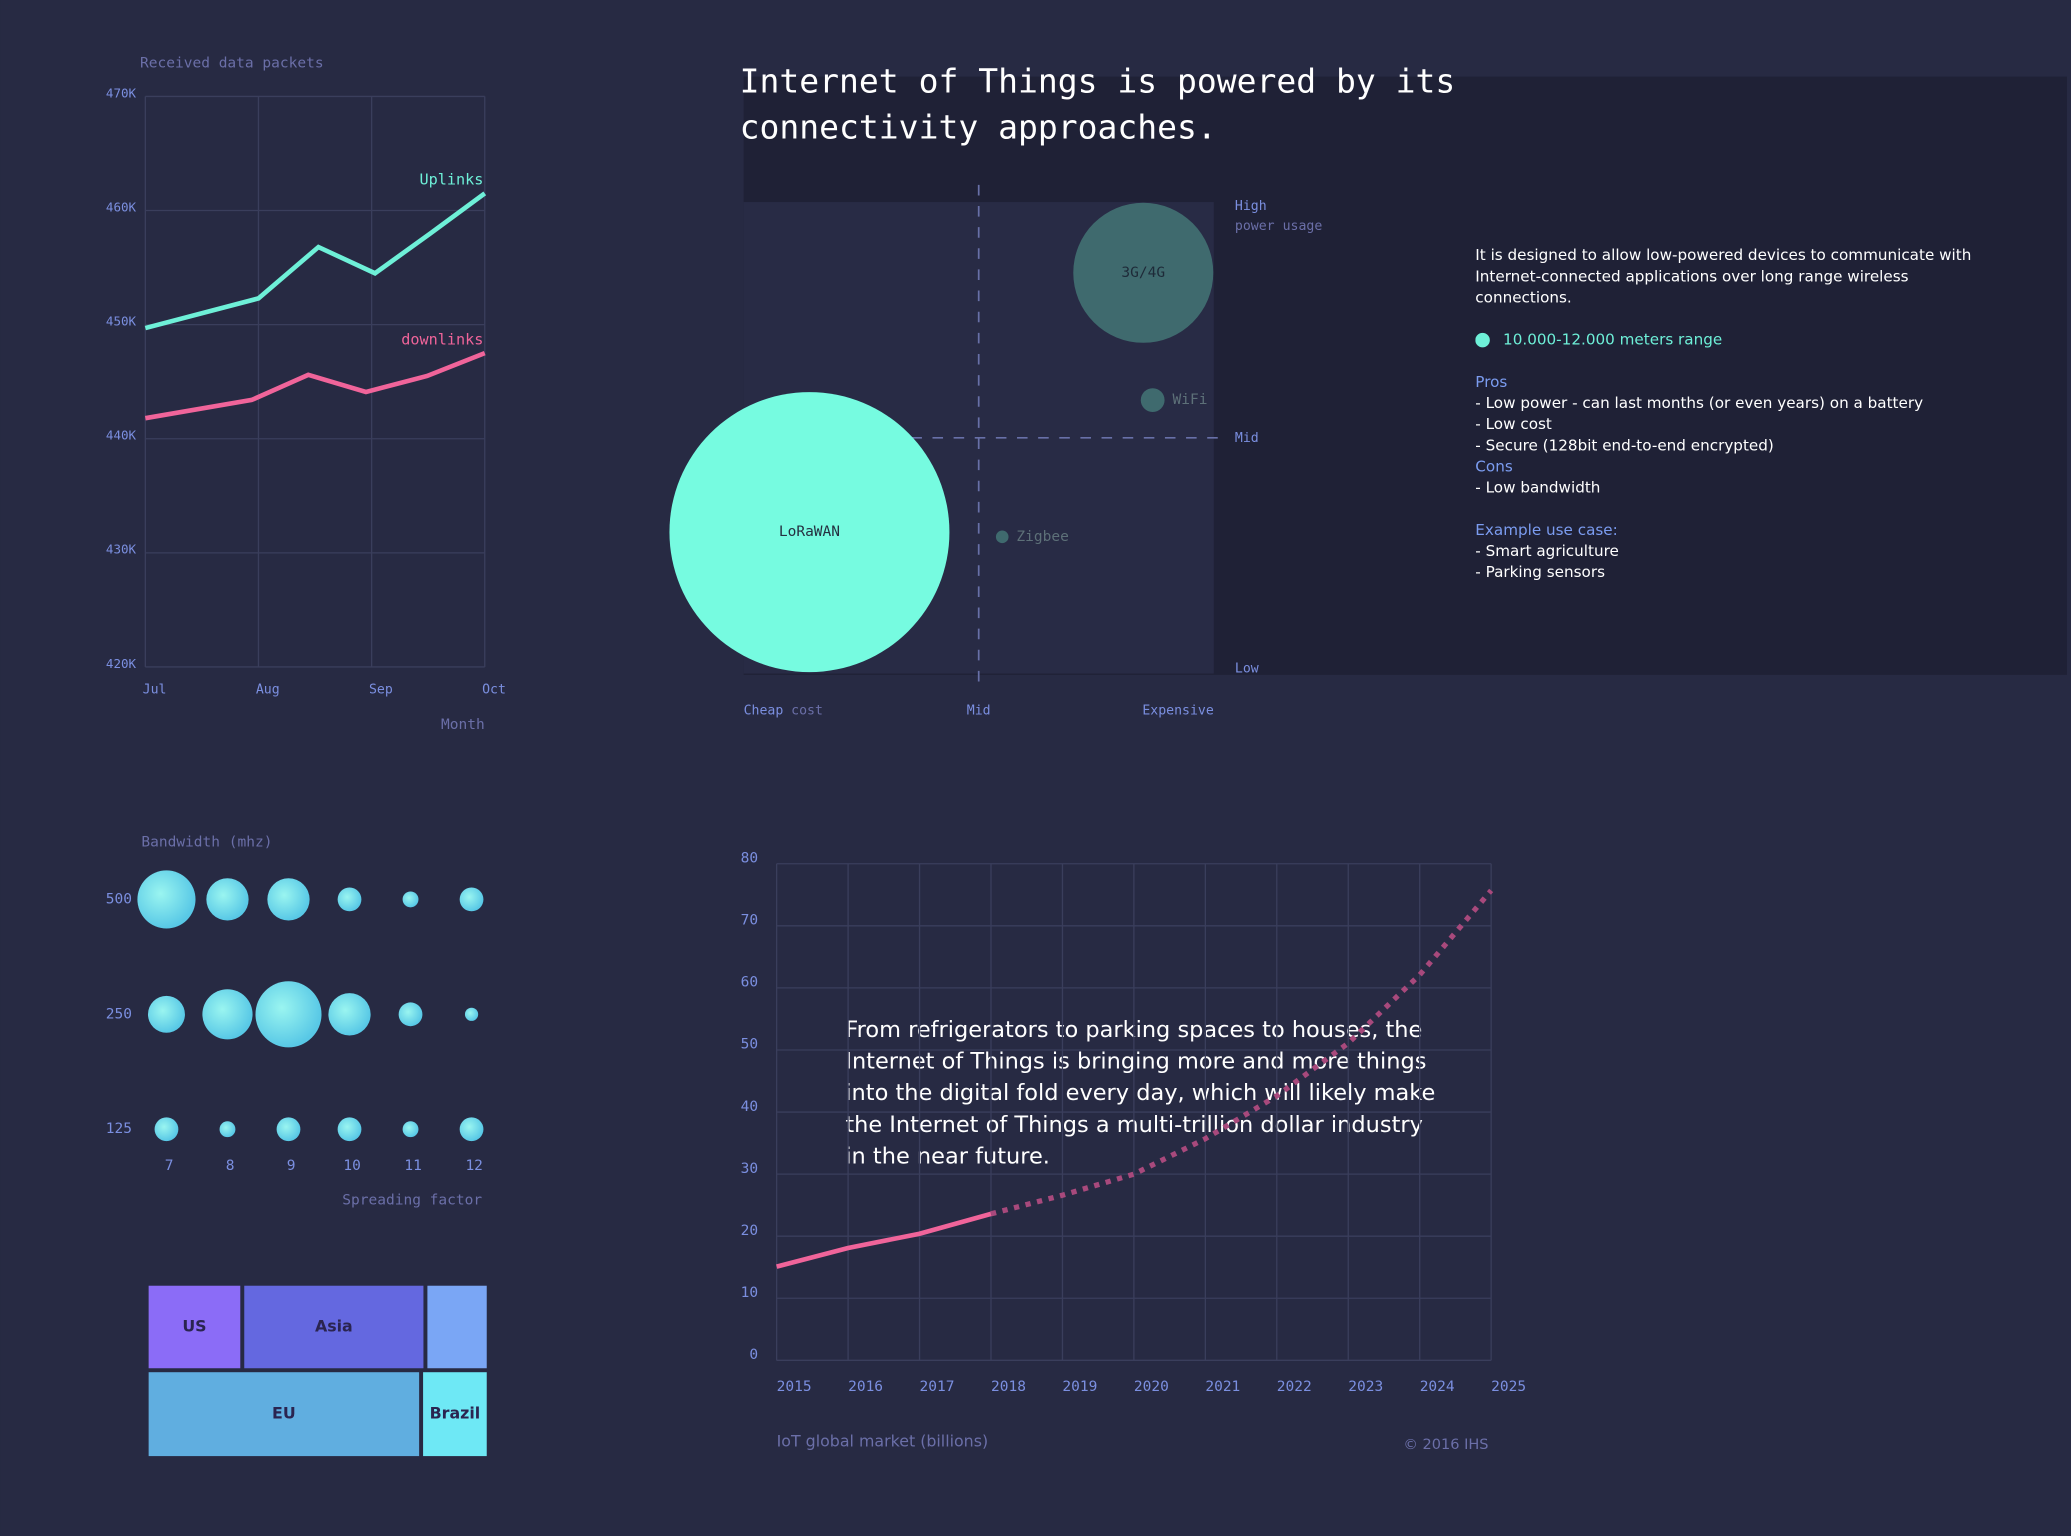 The height and width of the screenshot is (1536, 2071). Describe the element at coordinates (155, 689) in the screenshot. I see `x-tick-label: Jul` at that location.